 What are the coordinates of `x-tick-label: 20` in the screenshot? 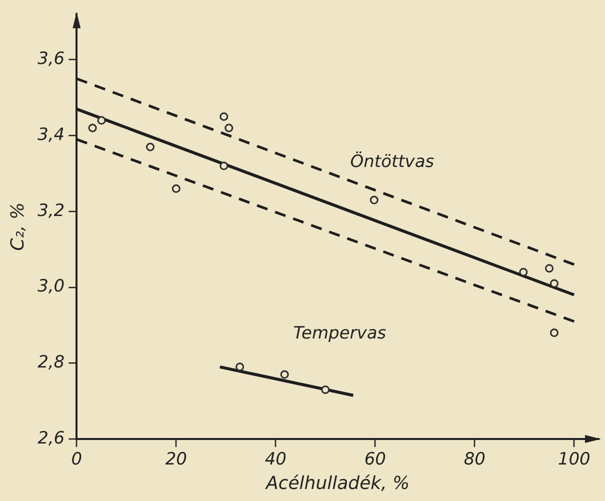 It's located at (176, 460).